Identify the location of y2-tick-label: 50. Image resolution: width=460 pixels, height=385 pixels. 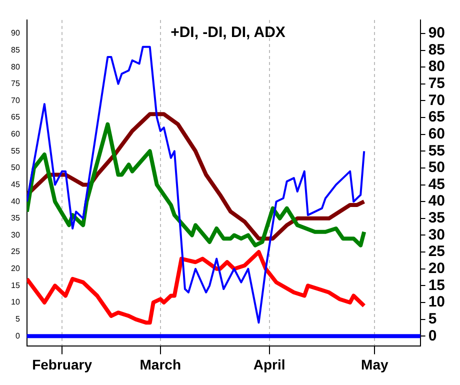
(437, 167).